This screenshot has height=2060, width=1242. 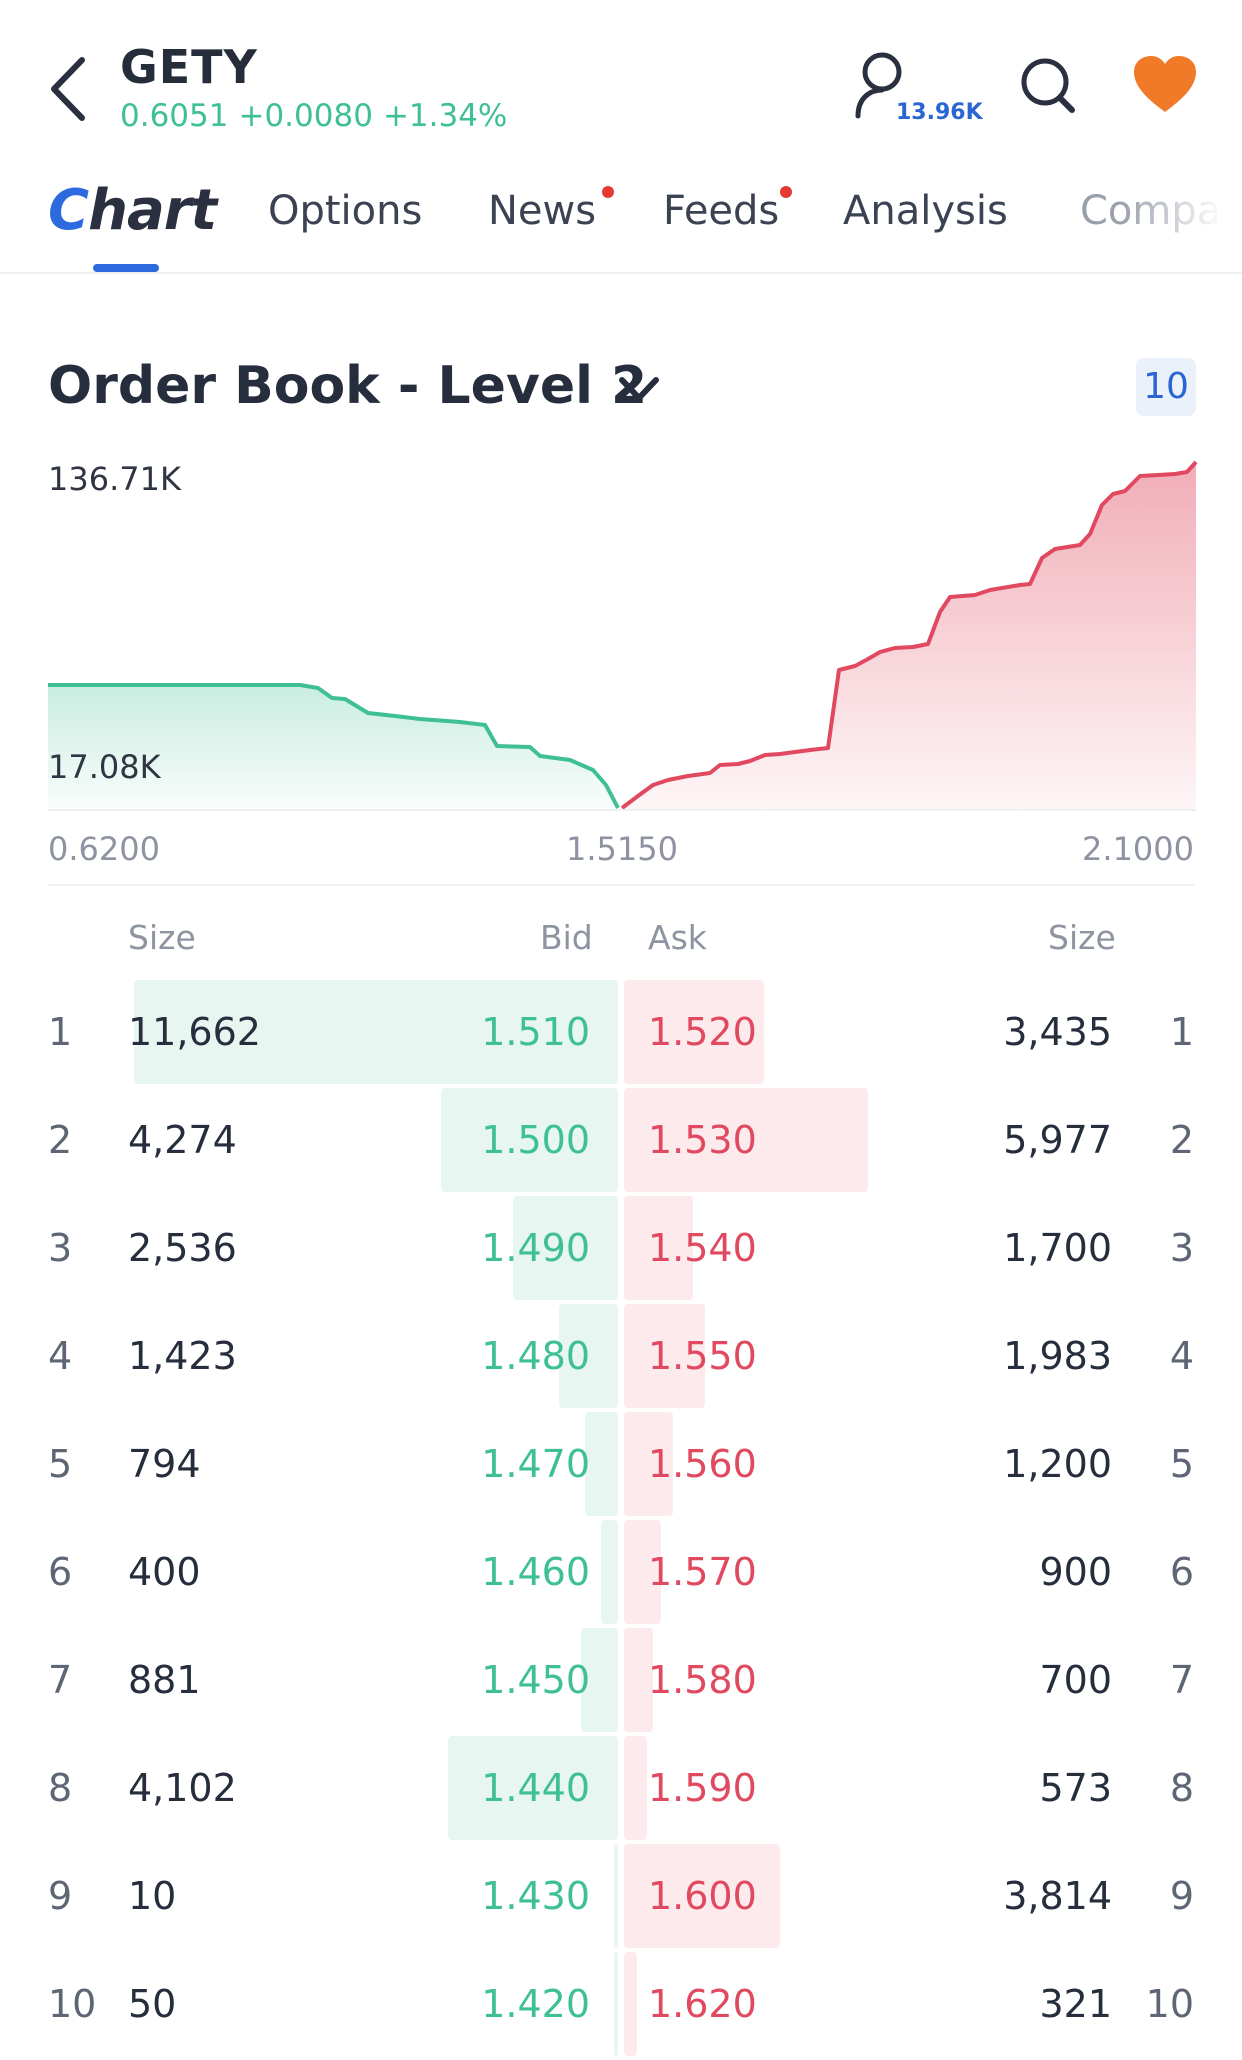 What do you see at coordinates (535, 1032) in the screenshot?
I see `bid-price: 1.510` at bounding box center [535, 1032].